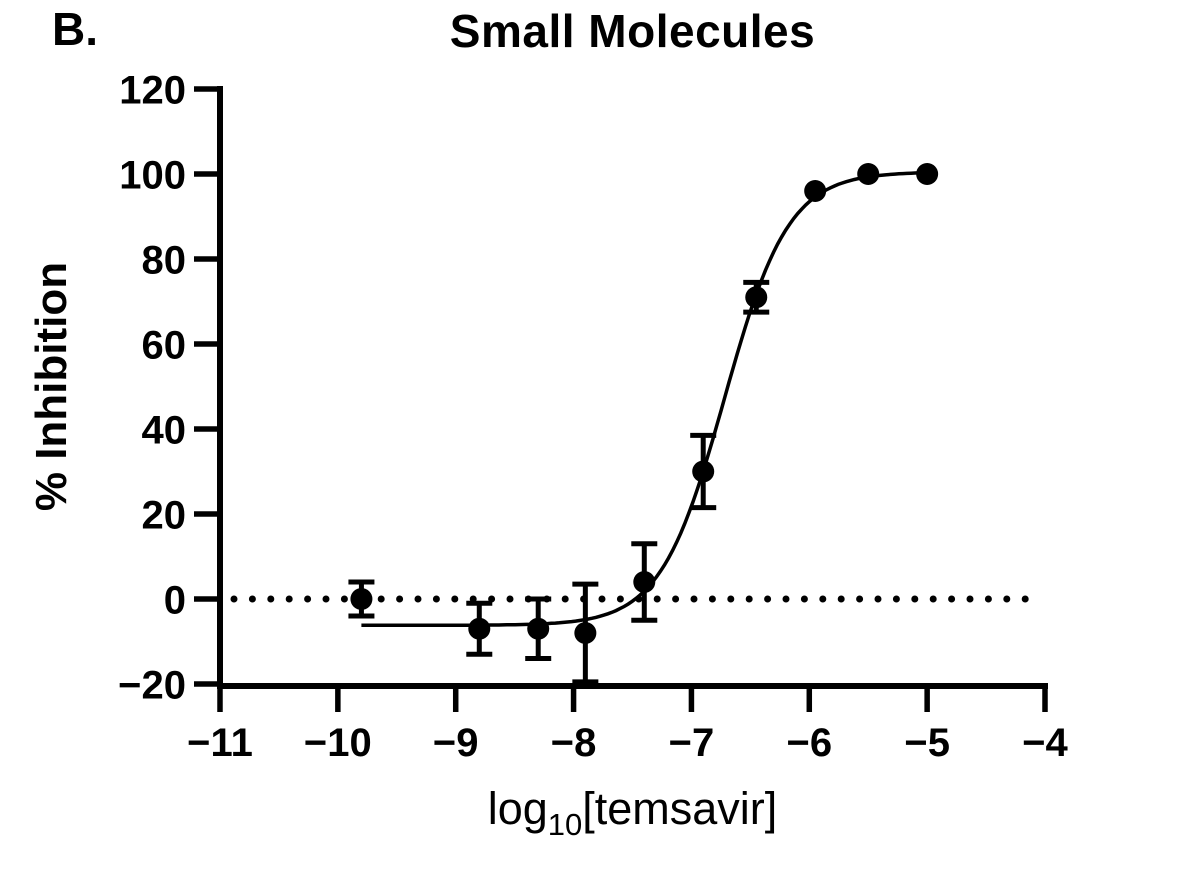 Image resolution: width=1188 pixels, height=892 pixels. Describe the element at coordinates (175, 600) in the screenshot. I see `y-tick-label: 0` at that location.